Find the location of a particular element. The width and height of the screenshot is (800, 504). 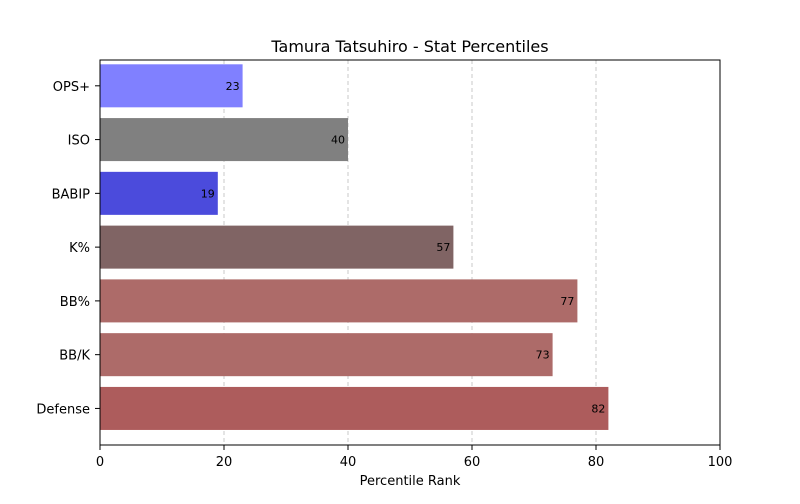

x-tick-label: 40 is located at coordinates (348, 462).